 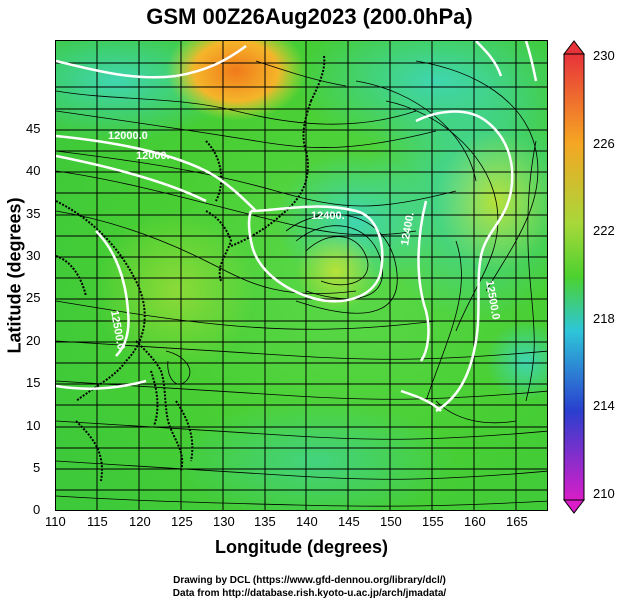 I want to click on high-temp-region, so click(x=236, y=81).